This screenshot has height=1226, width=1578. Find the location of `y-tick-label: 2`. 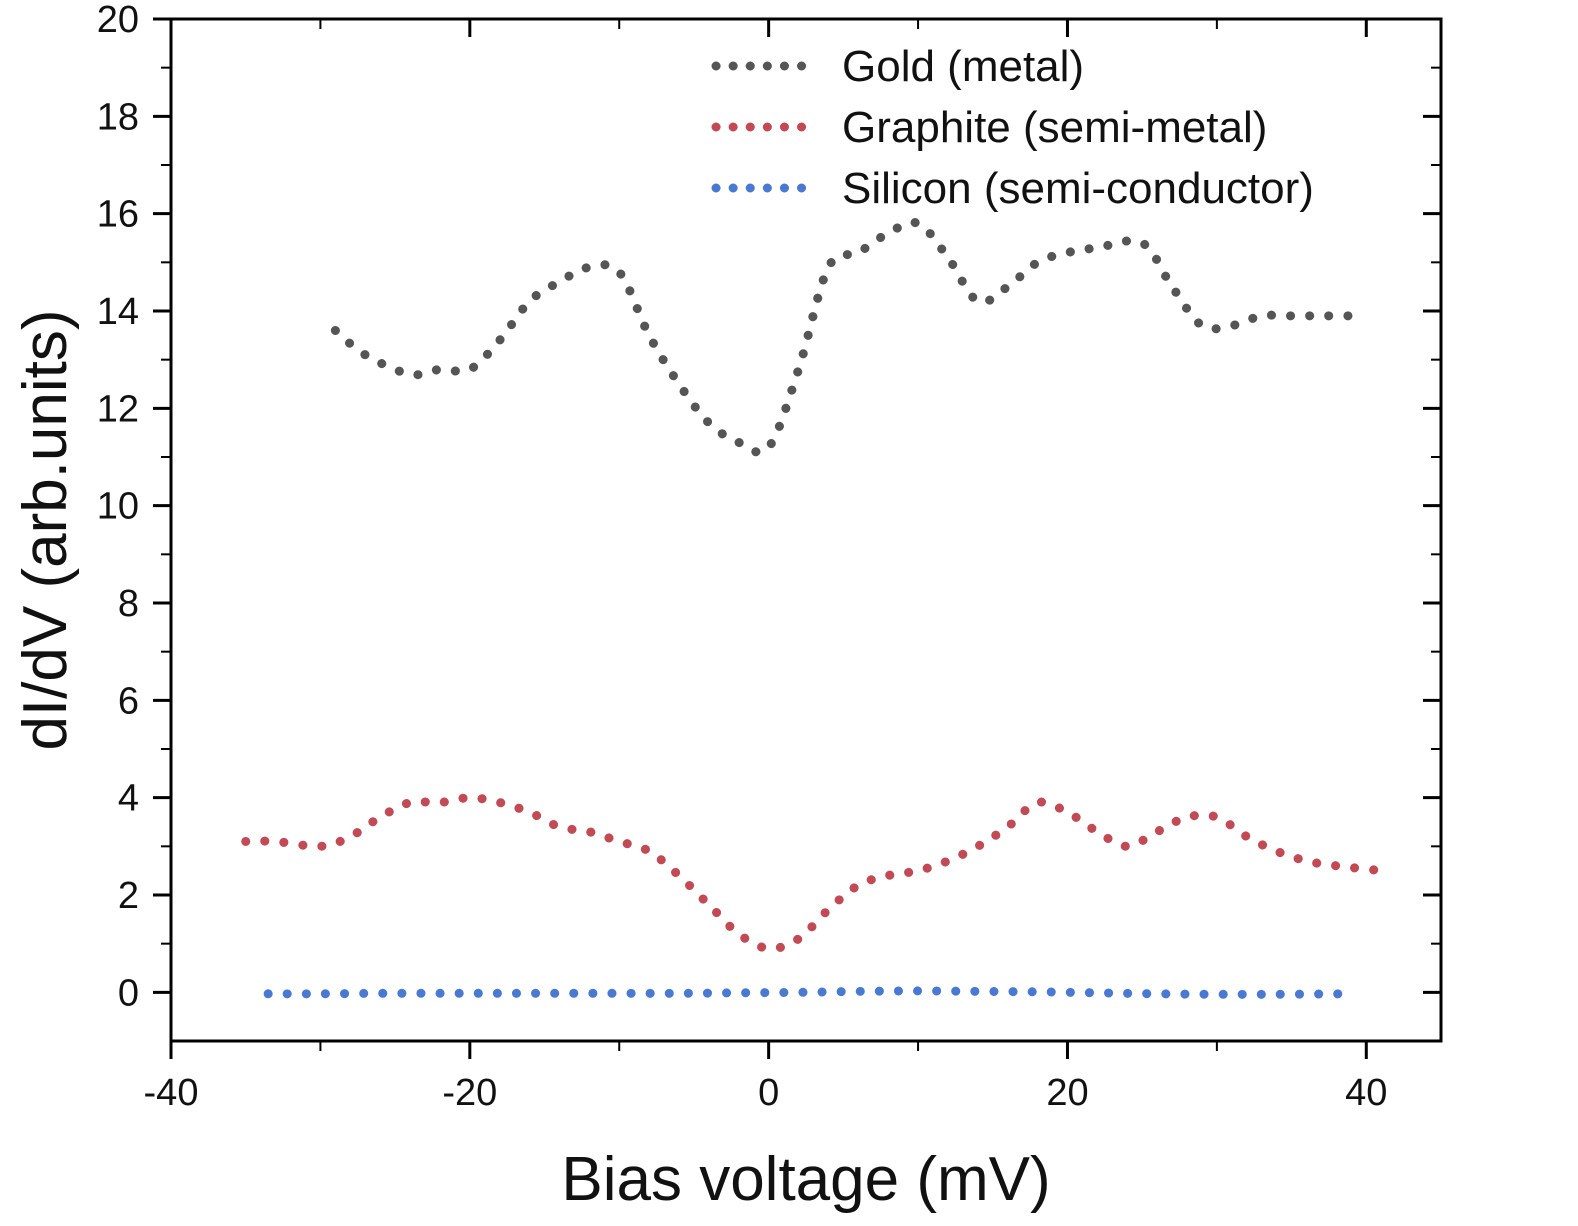

y-tick-label: 2 is located at coordinates (128, 896).